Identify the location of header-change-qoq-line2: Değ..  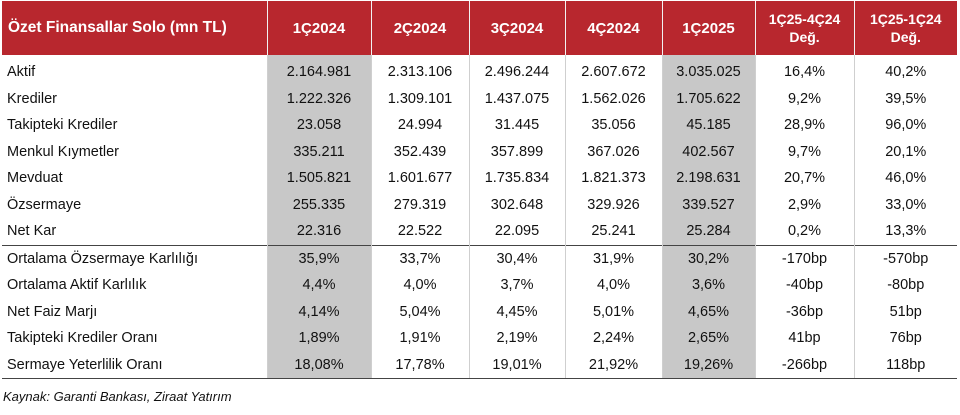
(804, 37).